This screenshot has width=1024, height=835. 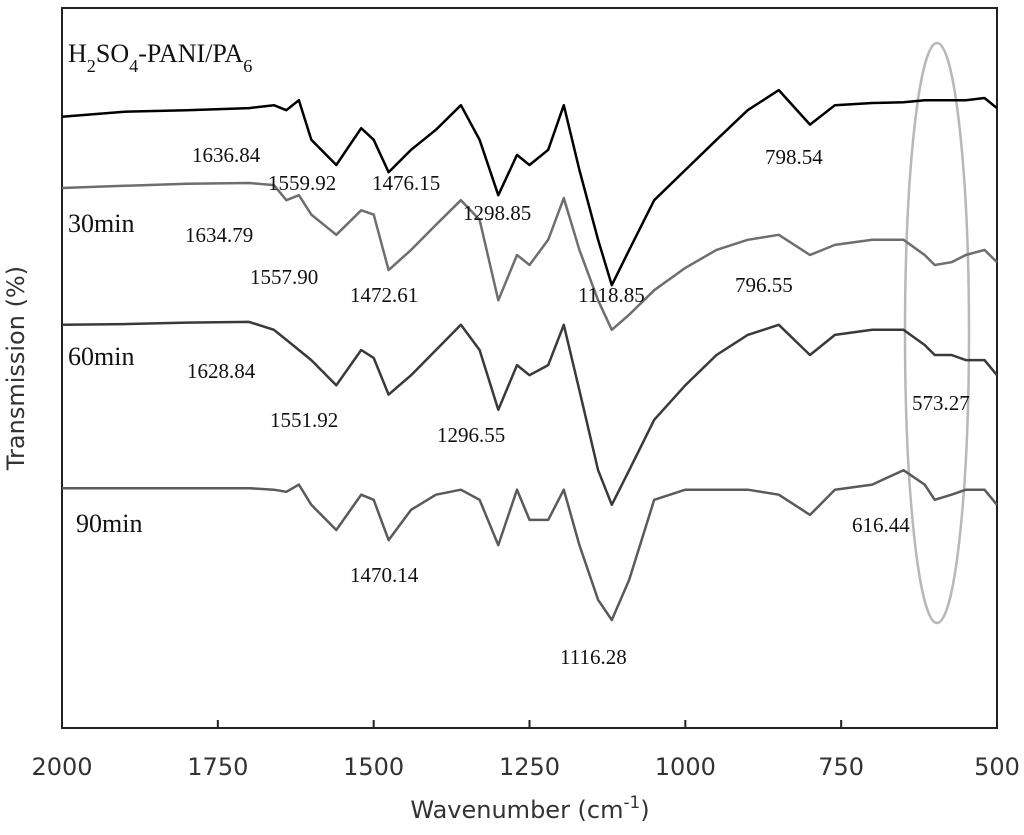 What do you see at coordinates (284, 277) in the screenshot?
I see `peak-label: 1557.90` at bounding box center [284, 277].